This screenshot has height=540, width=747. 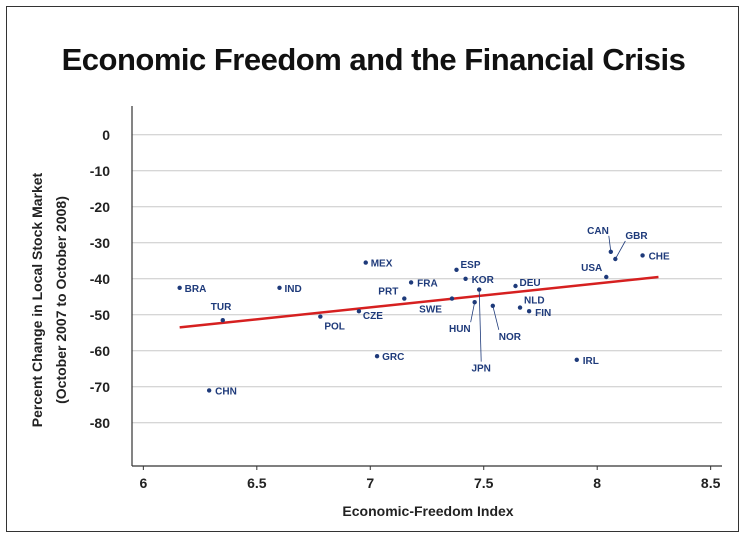 I want to click on y-tick-label: -70, so click(x=100, y=387).